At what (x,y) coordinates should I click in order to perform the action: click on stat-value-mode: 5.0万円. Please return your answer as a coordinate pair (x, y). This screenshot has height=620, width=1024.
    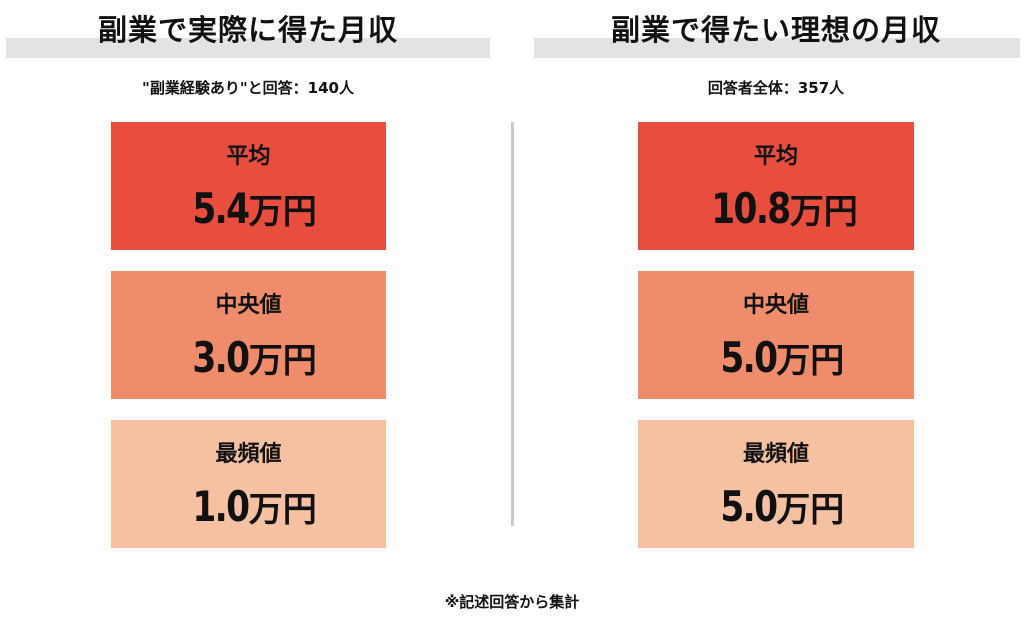
    Looking at the image, I should click on (776, 511).